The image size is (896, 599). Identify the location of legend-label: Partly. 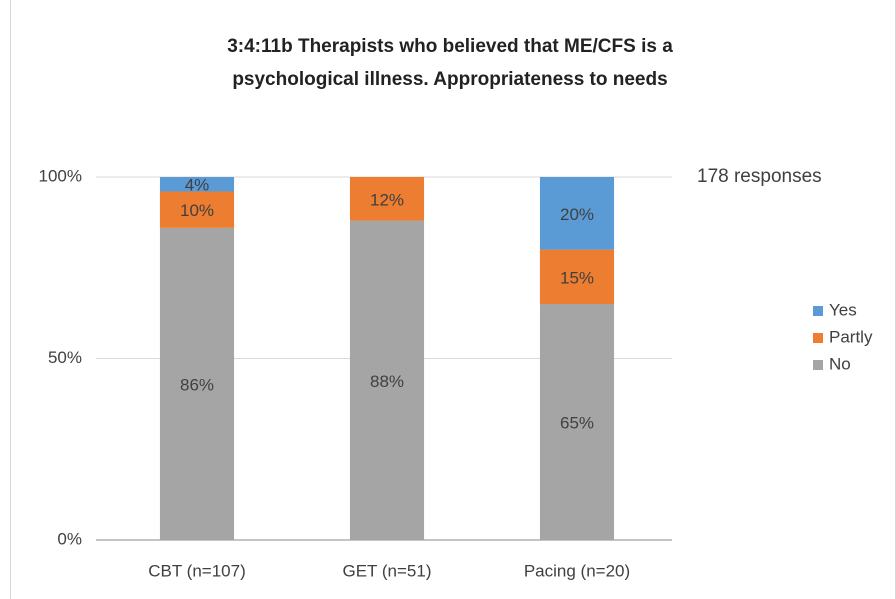
(851, 336).